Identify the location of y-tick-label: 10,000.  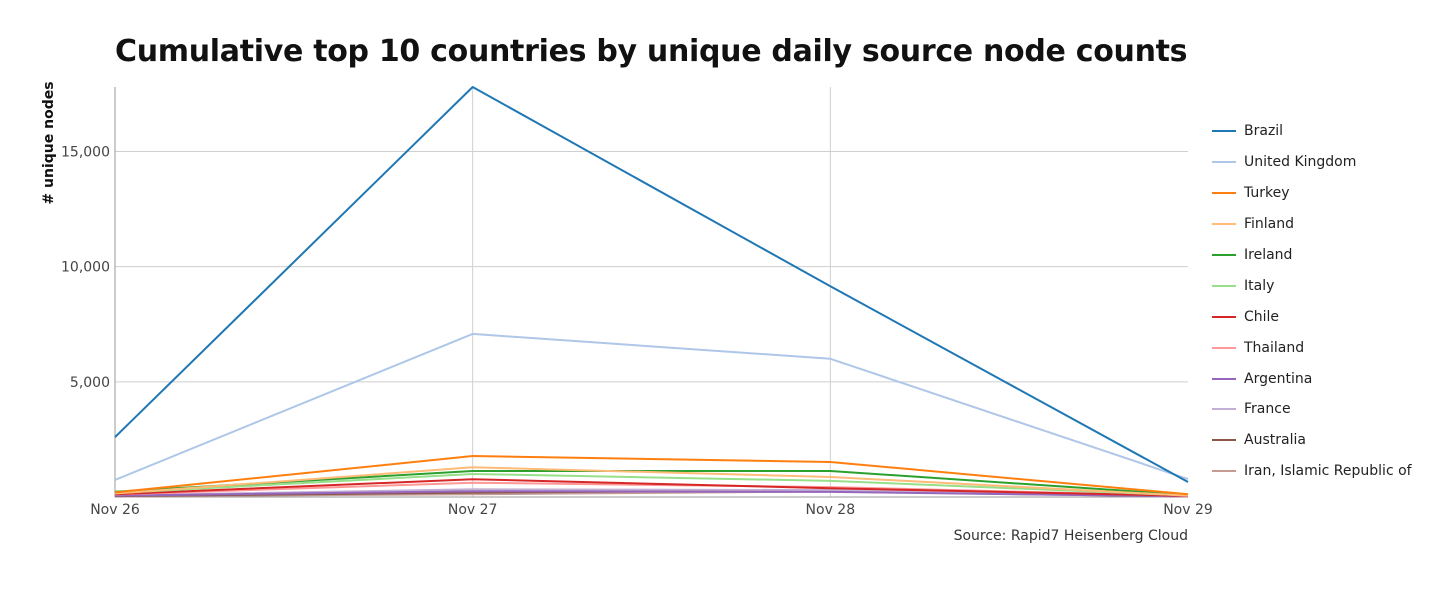
(85, 268).